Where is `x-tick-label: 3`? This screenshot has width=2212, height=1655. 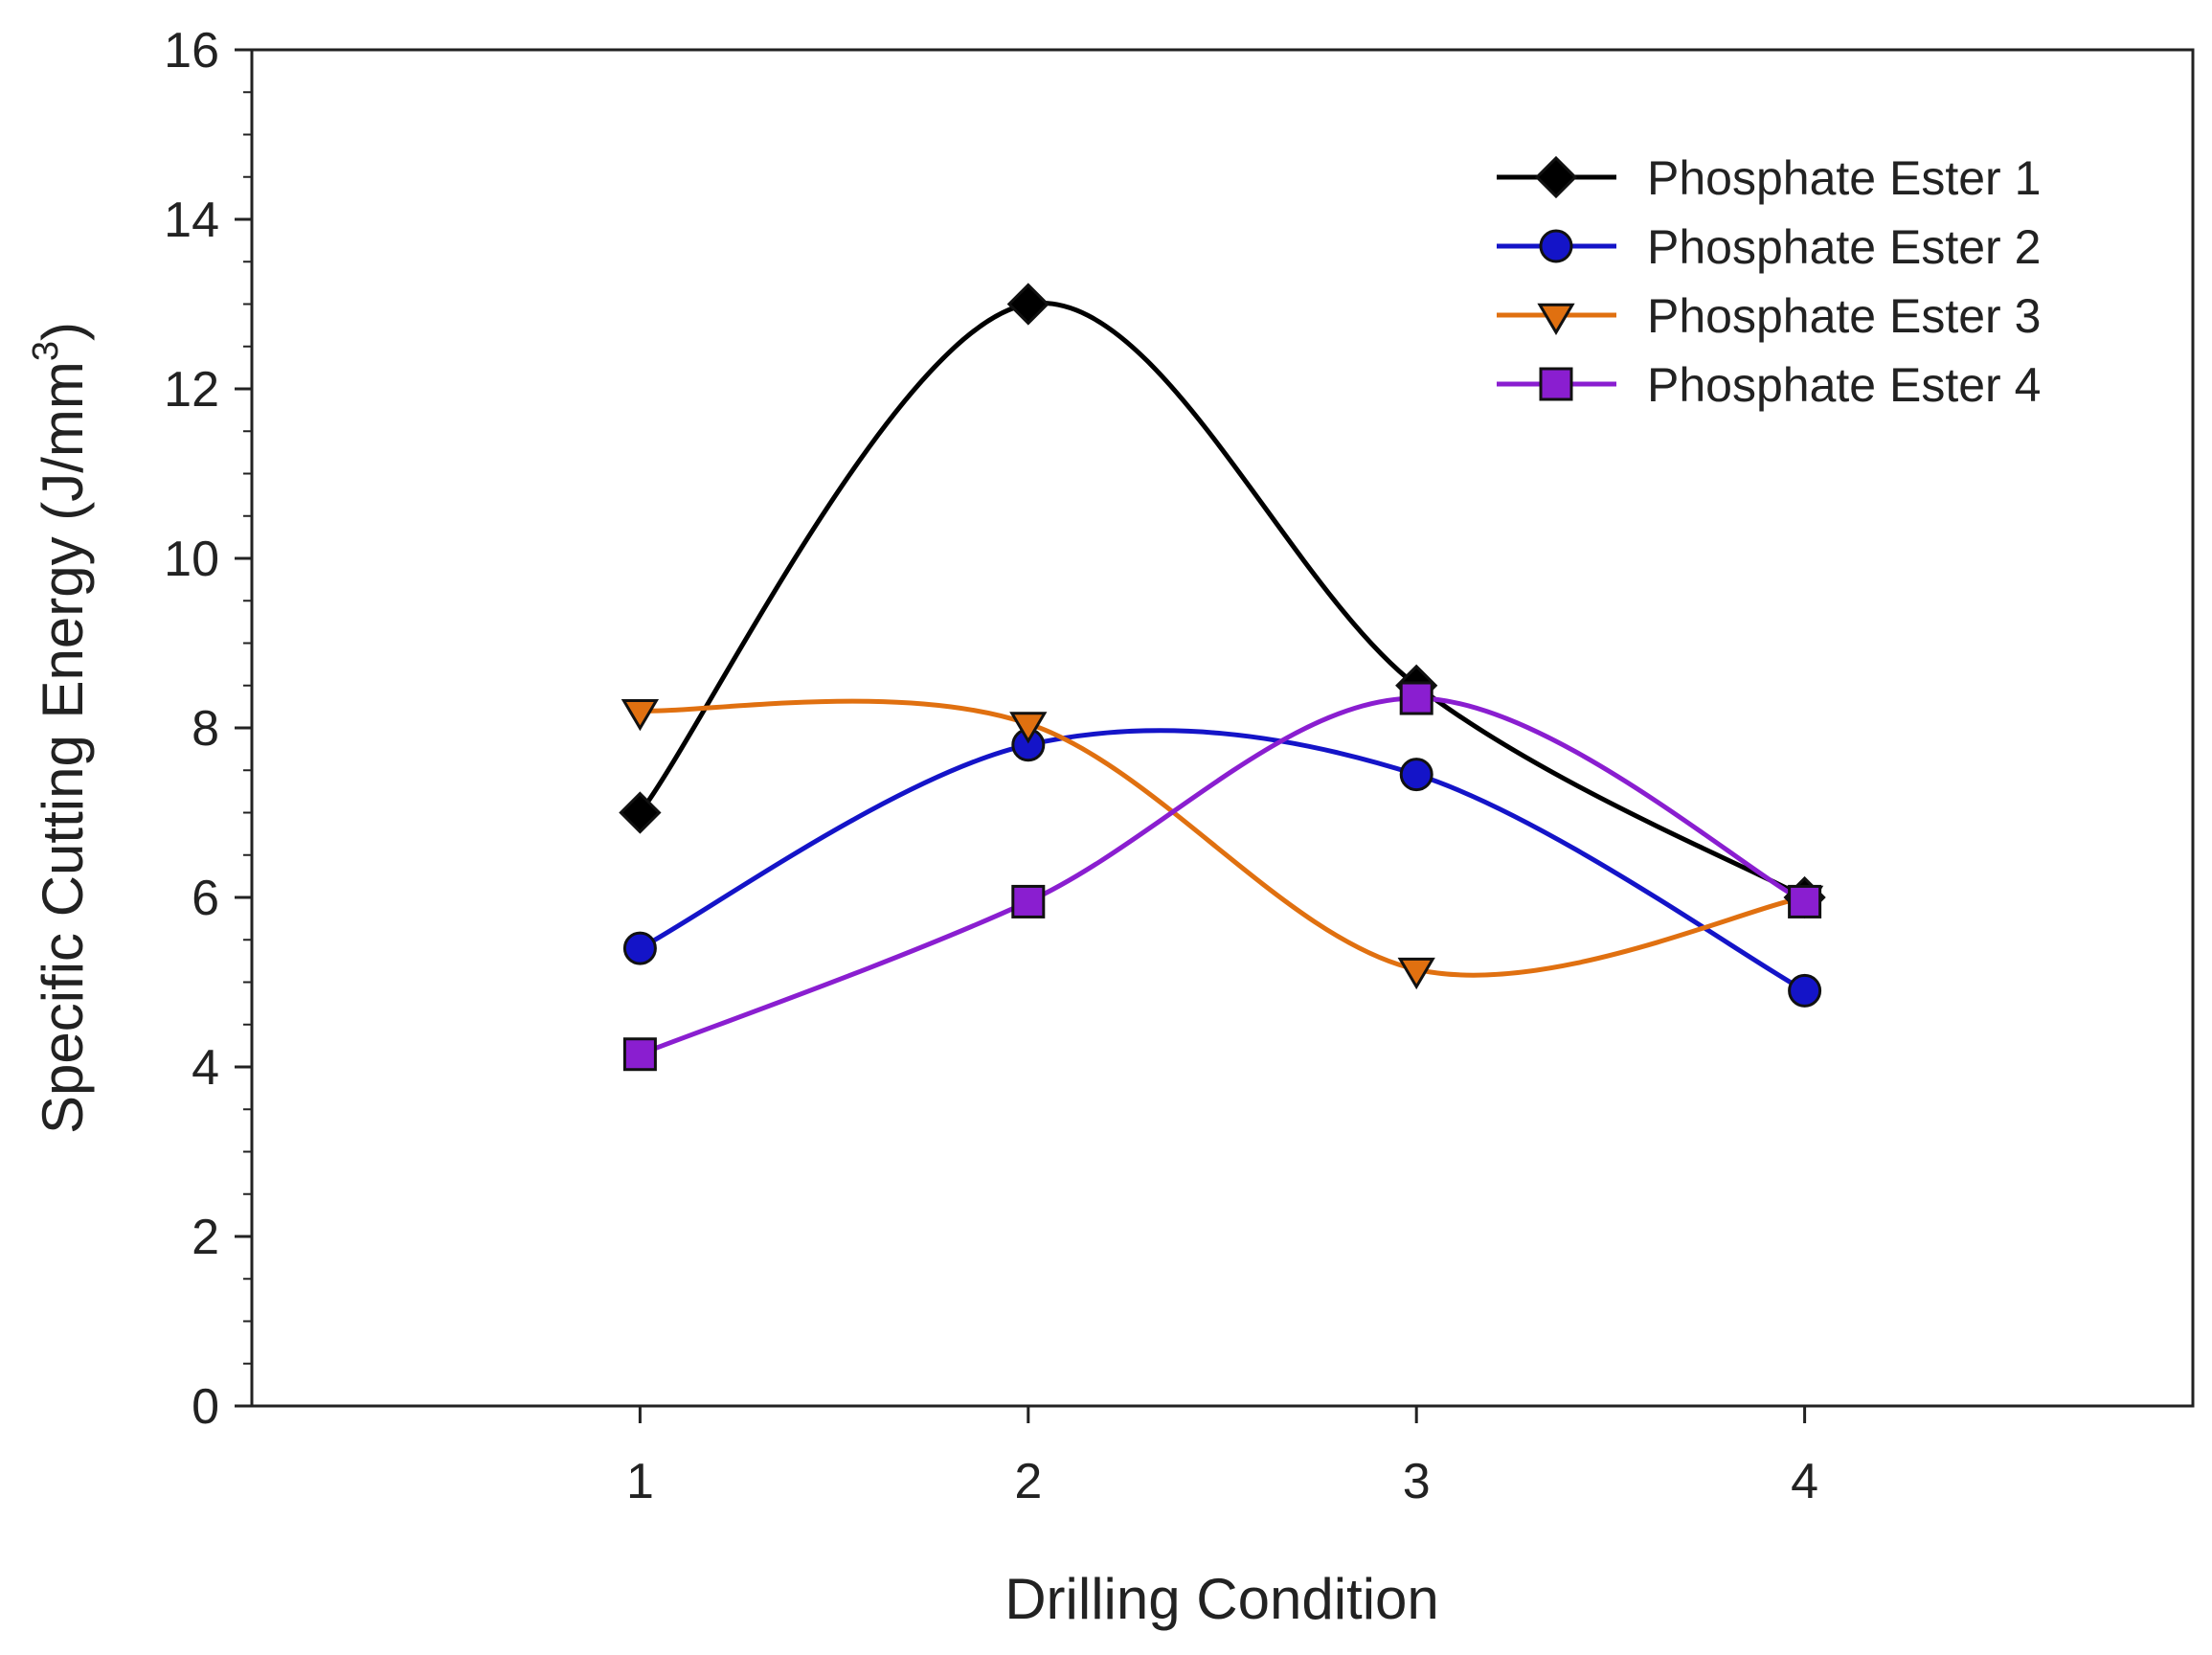 x-tick-label: 3 is located at coordinates (1417, 1481).